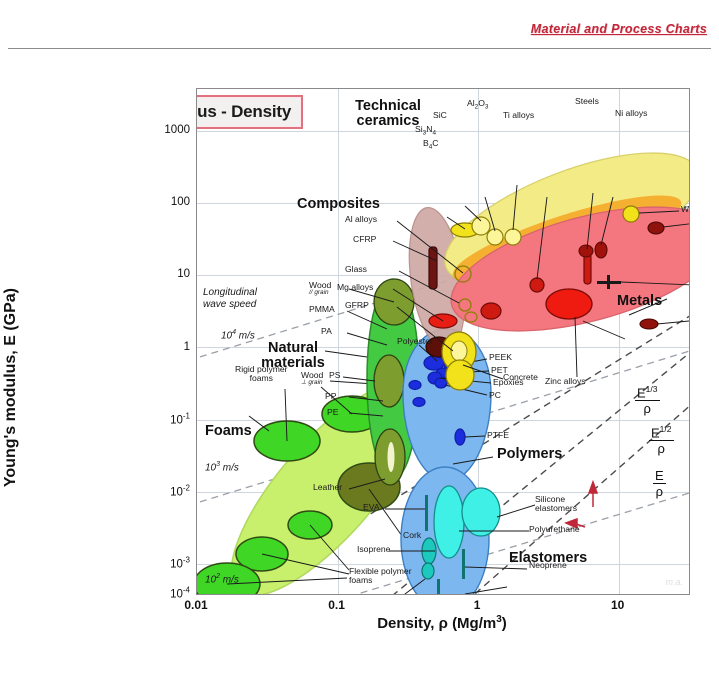 This screenshot has width=719, height=683. What do you see at coordinates (460, 437) in the screenshot?
I see `bubble-ptfe` at bounding box center [460, 437].